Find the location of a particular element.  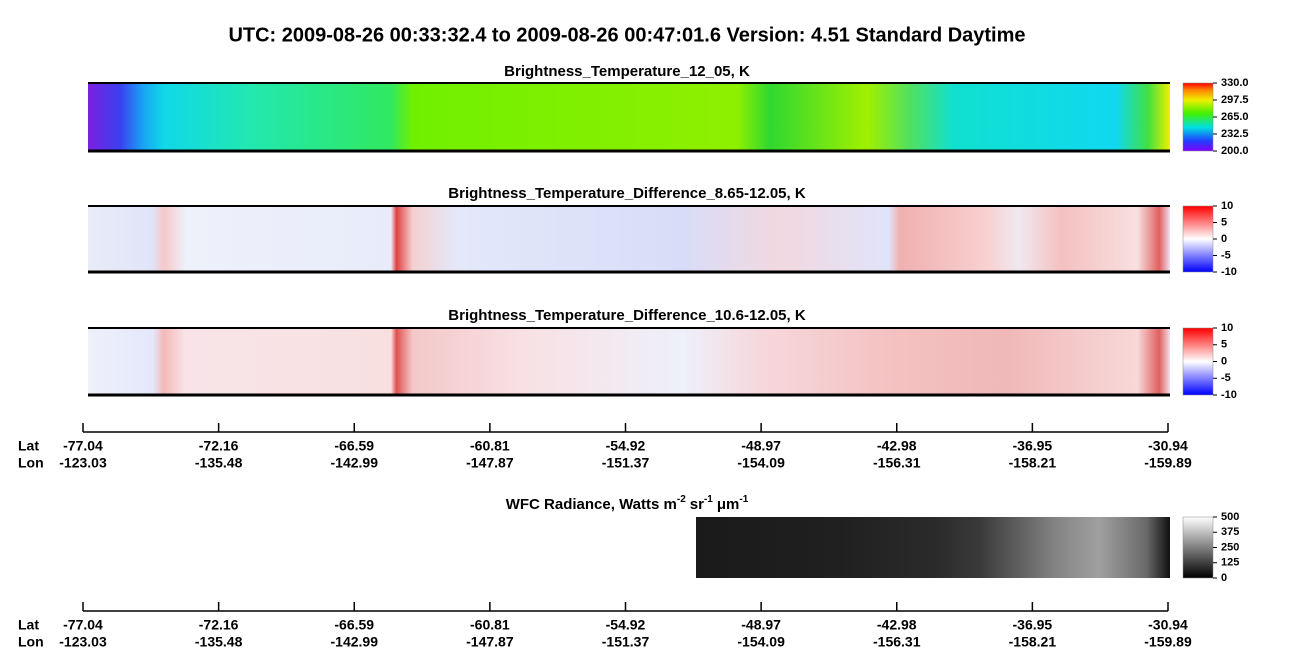

colorbar-label: 125 is located at coordinates (1230, 563).